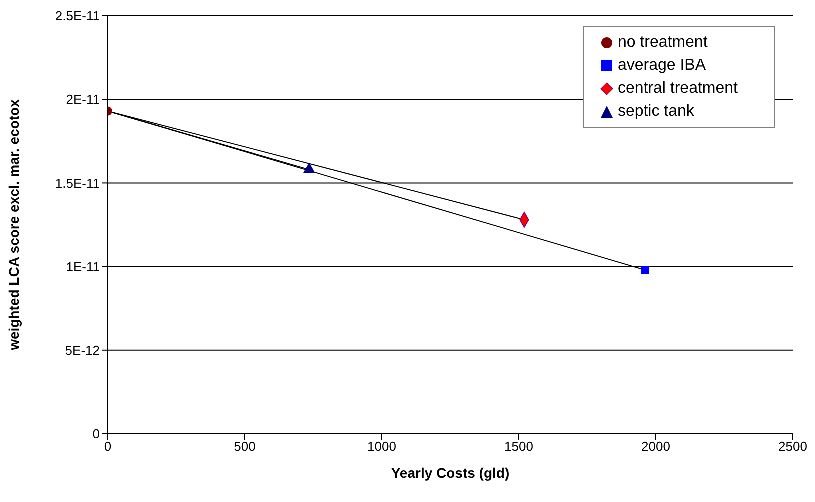 The image size is (815, 502). What do you see at coordinates (678, 89) in the screenshot?
I see `legend-label: central treatment` at bounding box center [678, 89].